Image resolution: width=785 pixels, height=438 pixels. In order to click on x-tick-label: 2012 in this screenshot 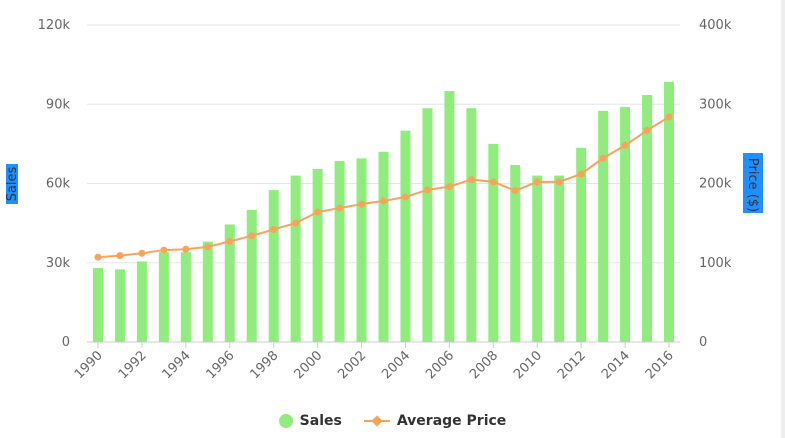, I will do `click(572, 365)`.